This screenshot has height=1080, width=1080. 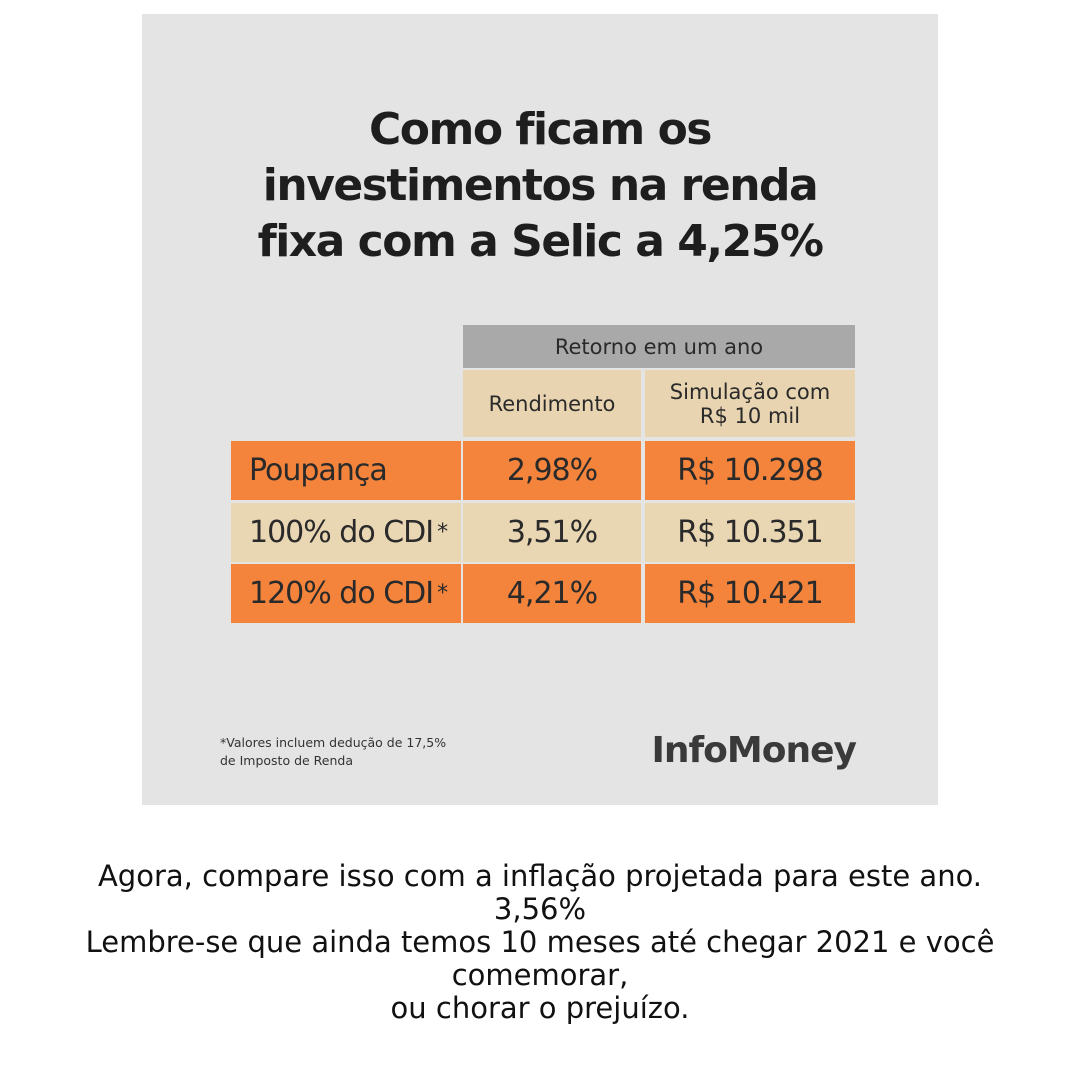 I want to click on row-label: 100% do CDI *, so click(x=346, y=532).